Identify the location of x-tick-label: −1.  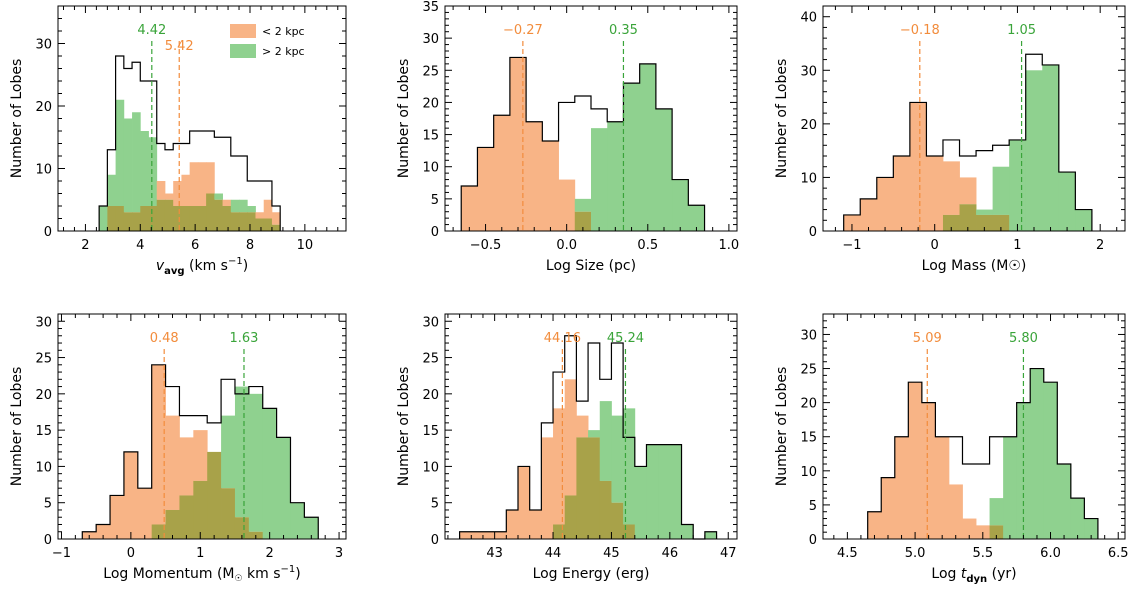
(851, 245).